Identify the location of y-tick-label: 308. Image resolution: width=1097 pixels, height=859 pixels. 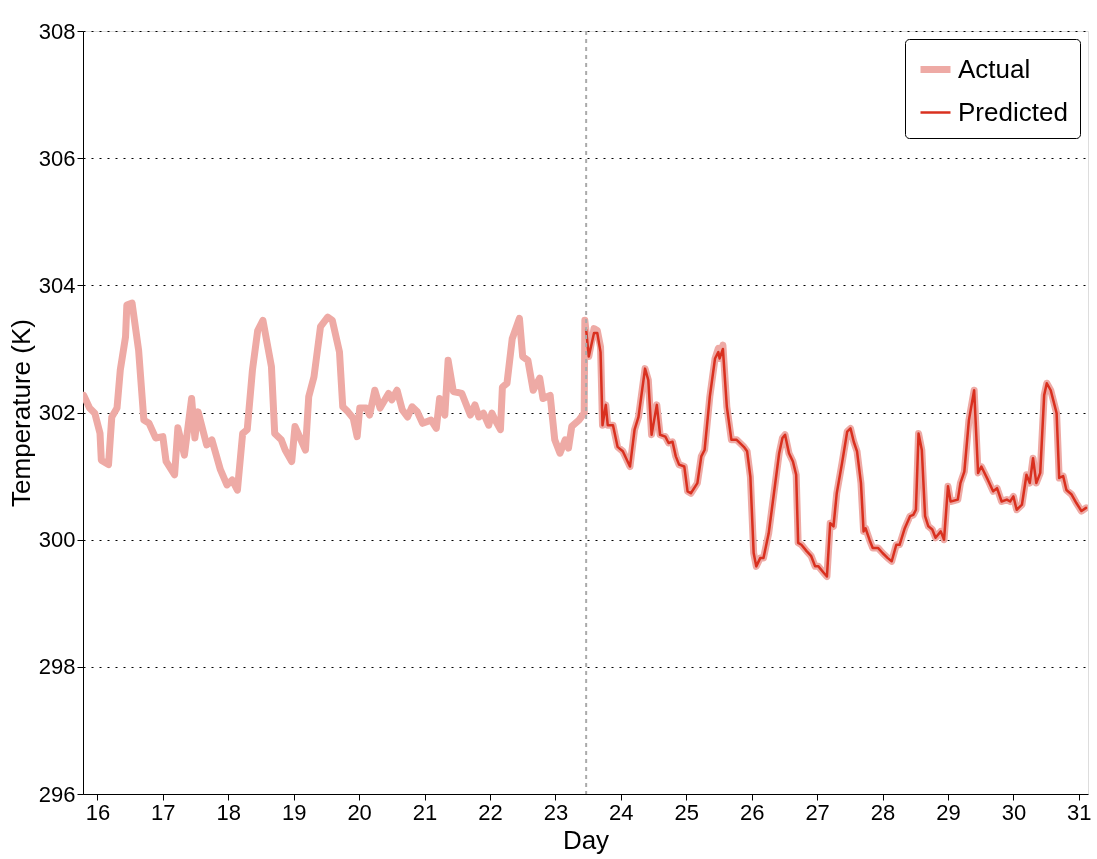
(57, 31).